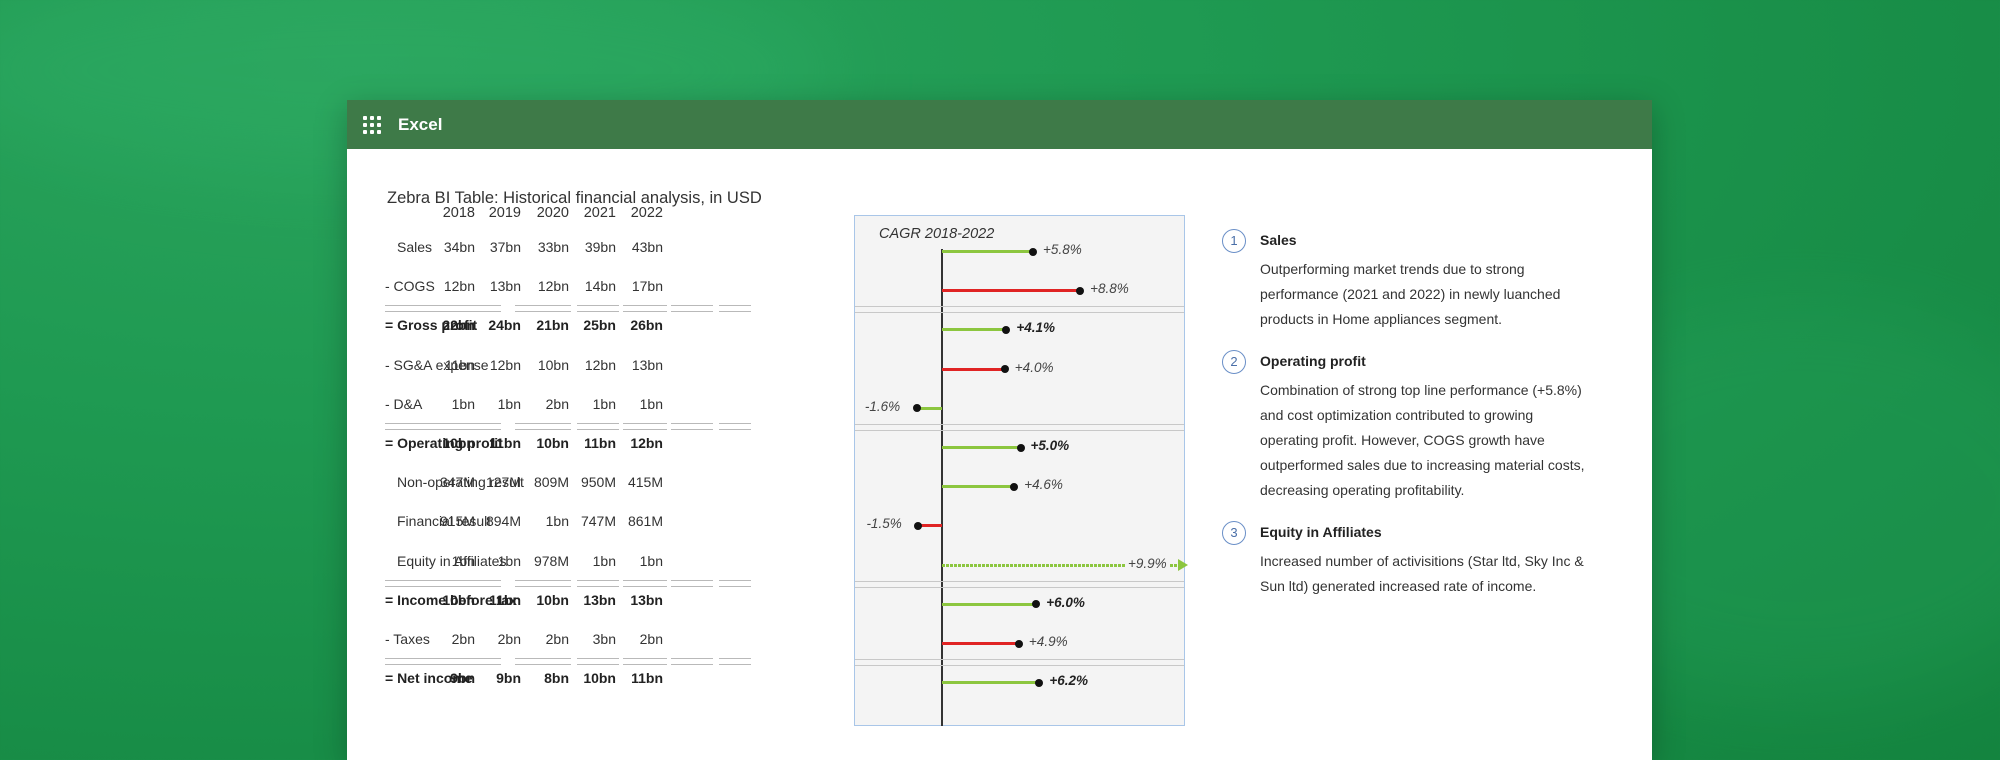 The width and height of the screenshot is (2000, 760). What do you see at coordinates (505, 247) in the screenshot?
I see `table-cell: 37bn` at bounding box center [505, 247].